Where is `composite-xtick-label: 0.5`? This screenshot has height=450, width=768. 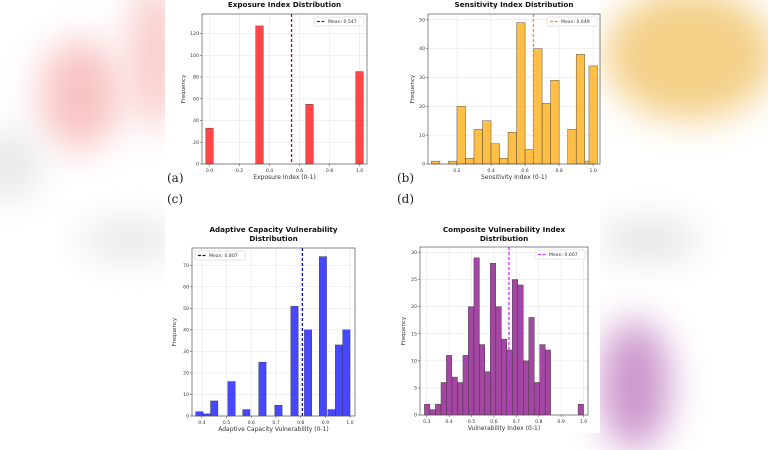
composite-xtick-label: 0.5 is located at coordinates (471, 422).